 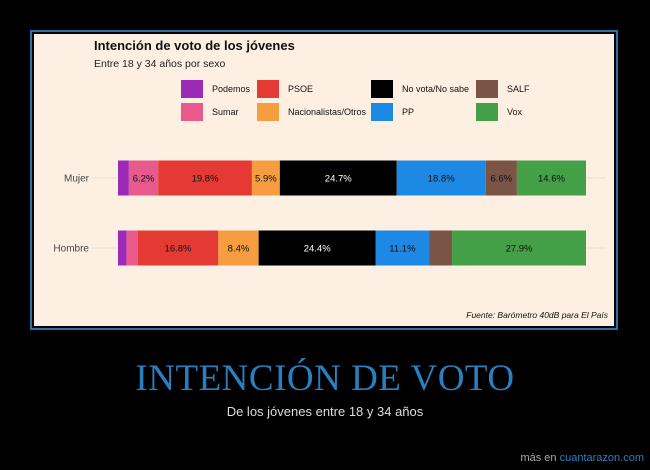 What do you see at coordinates (515, 112) in the screenshot?
I see `legend-label: Vox` at bounding box center [515, 112].